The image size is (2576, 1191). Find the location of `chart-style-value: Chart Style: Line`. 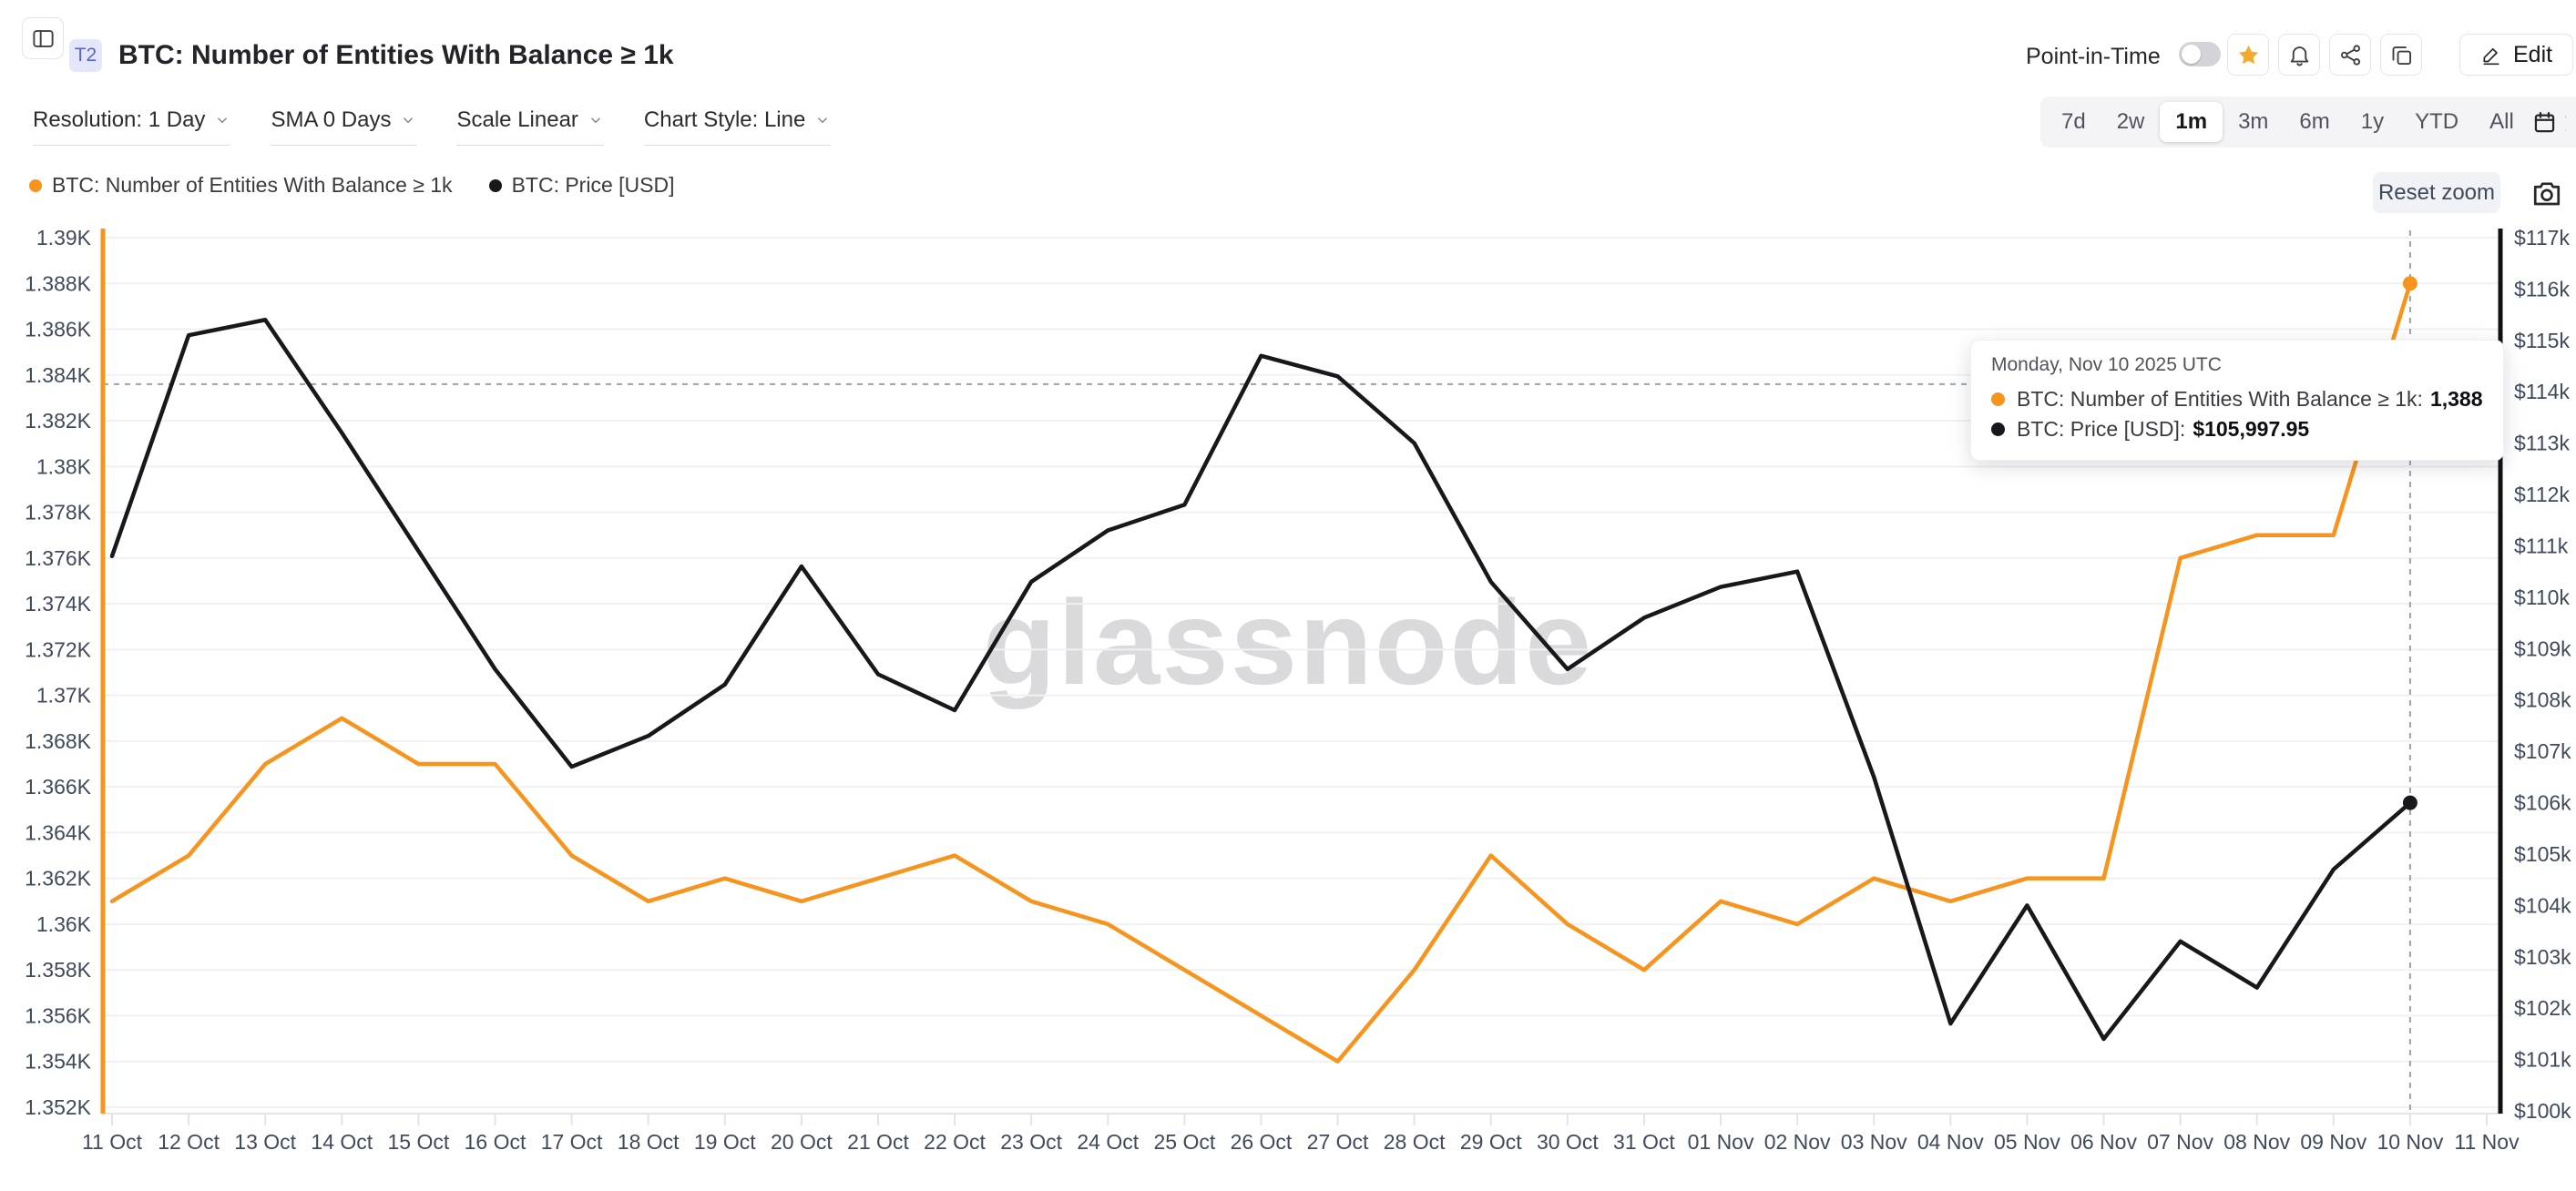

chart-style-value: Chart Style: Line is located at coordinates (724, 119).